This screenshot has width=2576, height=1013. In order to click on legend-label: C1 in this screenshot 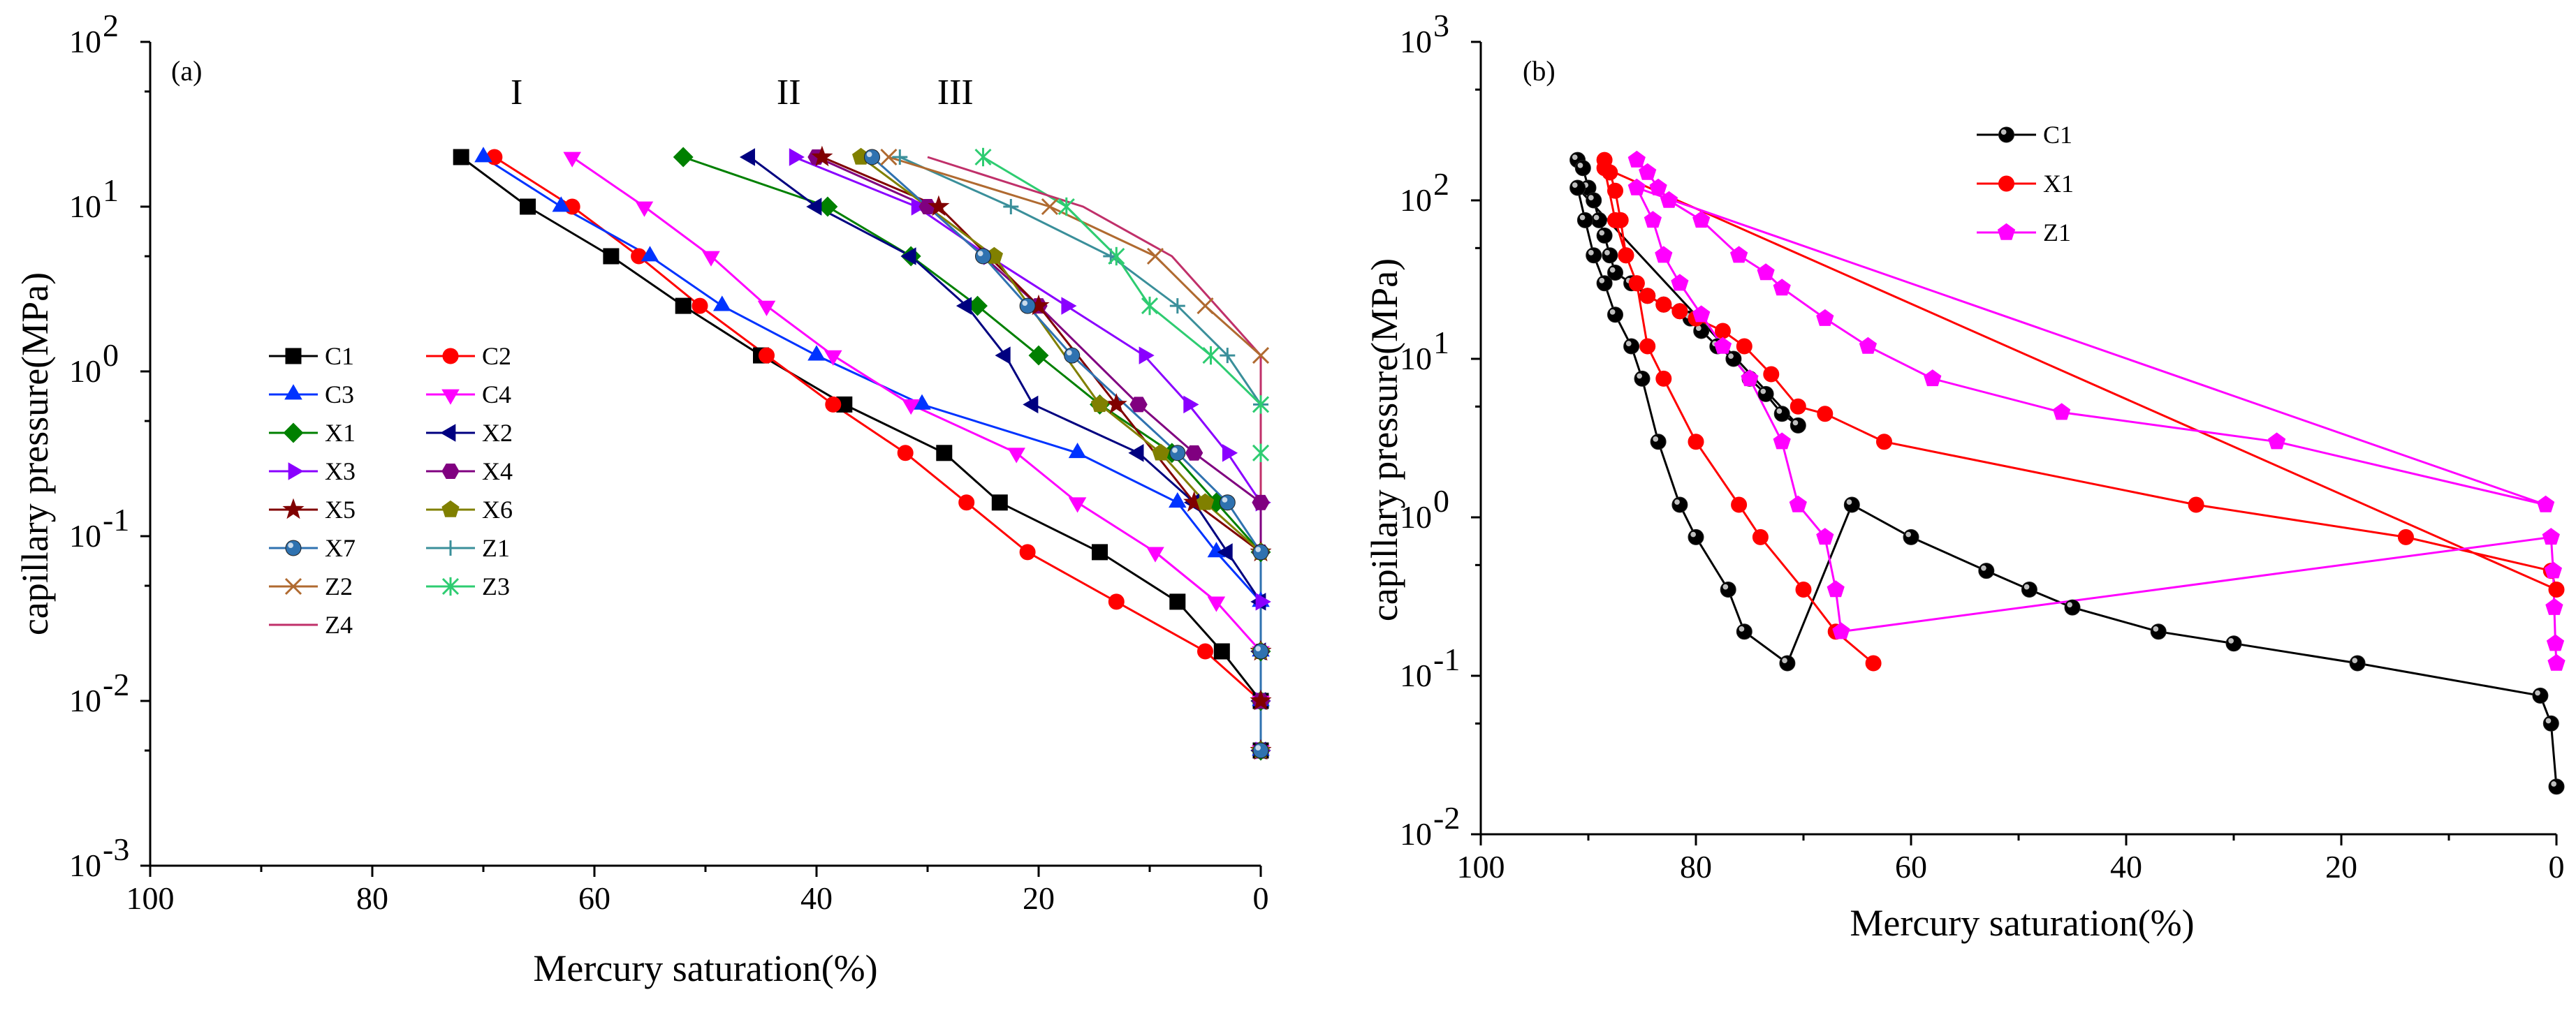, I will do `click(2057, 135)`.